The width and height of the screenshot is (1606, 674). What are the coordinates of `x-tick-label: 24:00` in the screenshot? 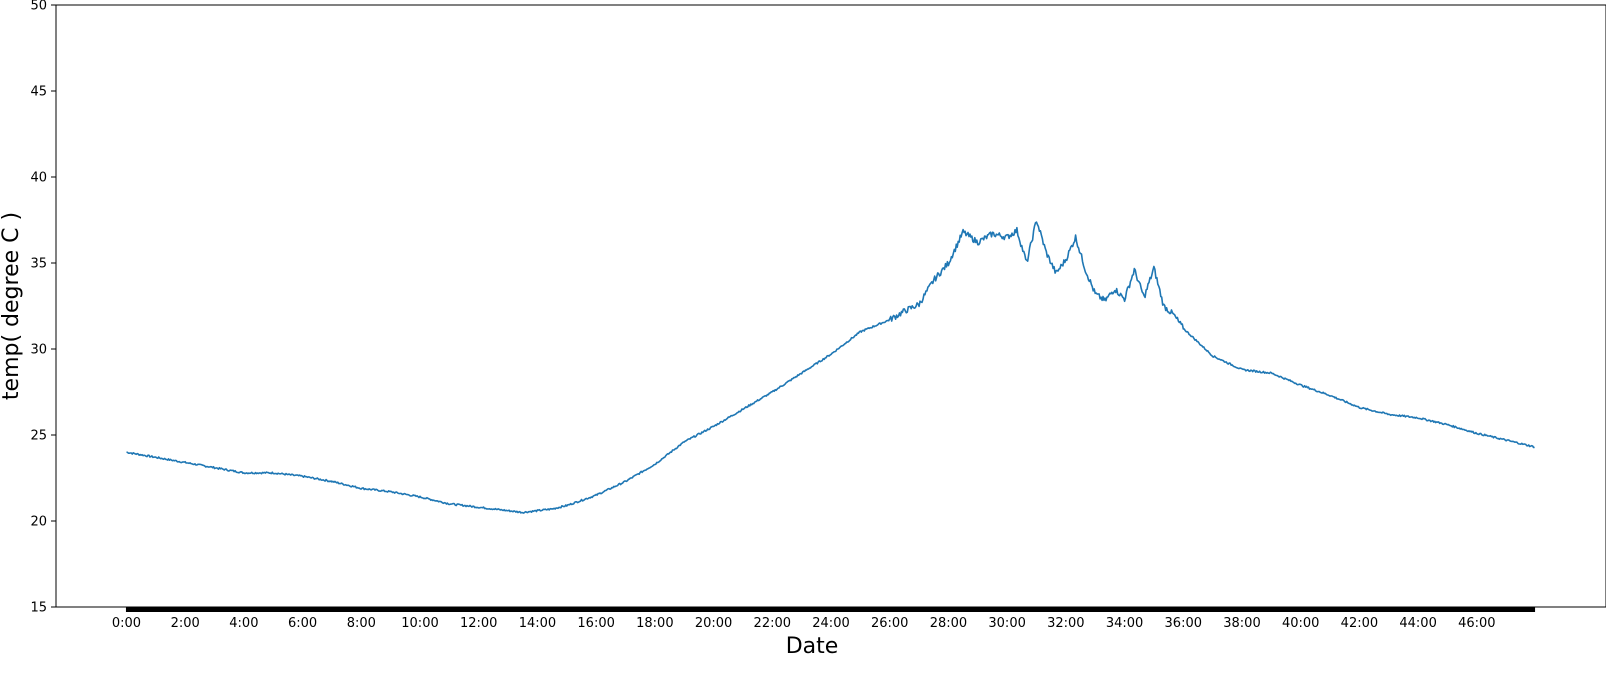 It's located at (830, 623).